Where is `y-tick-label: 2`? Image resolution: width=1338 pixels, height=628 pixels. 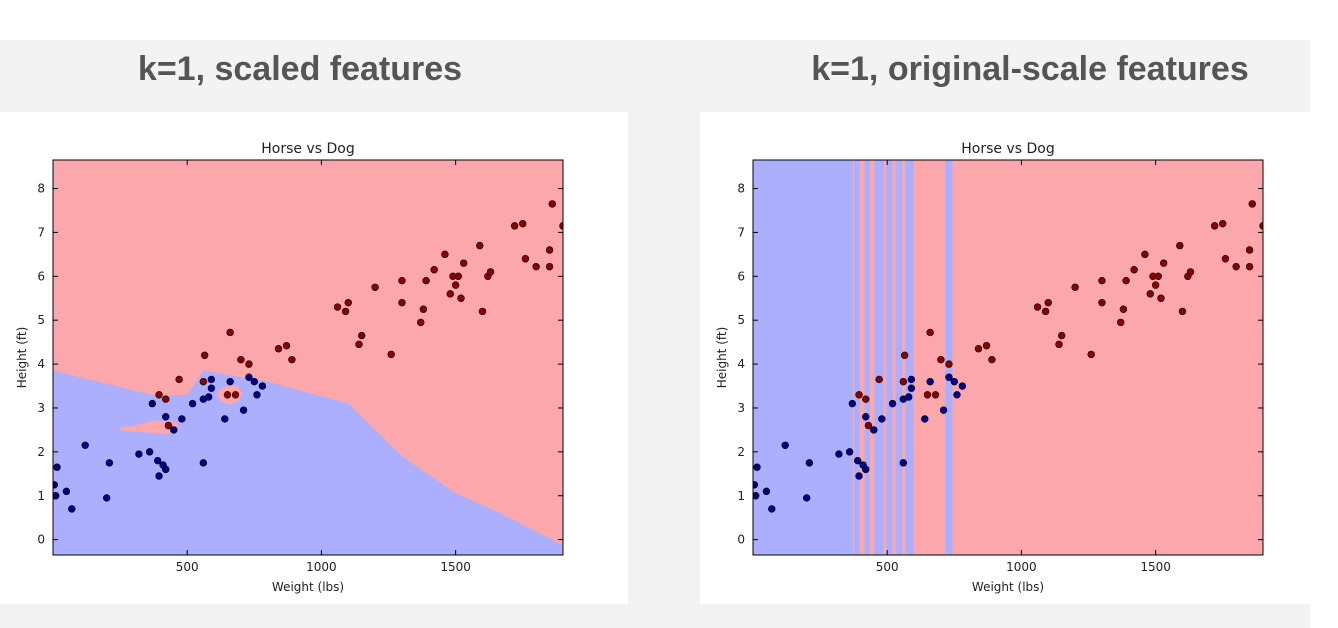 y-tick-label: 2 is located at coordinates (741, 452).